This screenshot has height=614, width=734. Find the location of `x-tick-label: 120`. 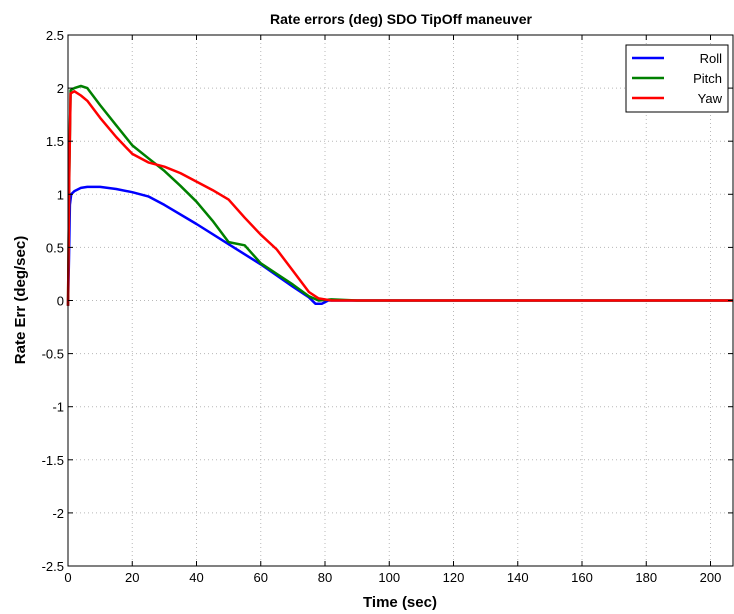

x-tick-label: 120 is located at coordinates (454, 577).